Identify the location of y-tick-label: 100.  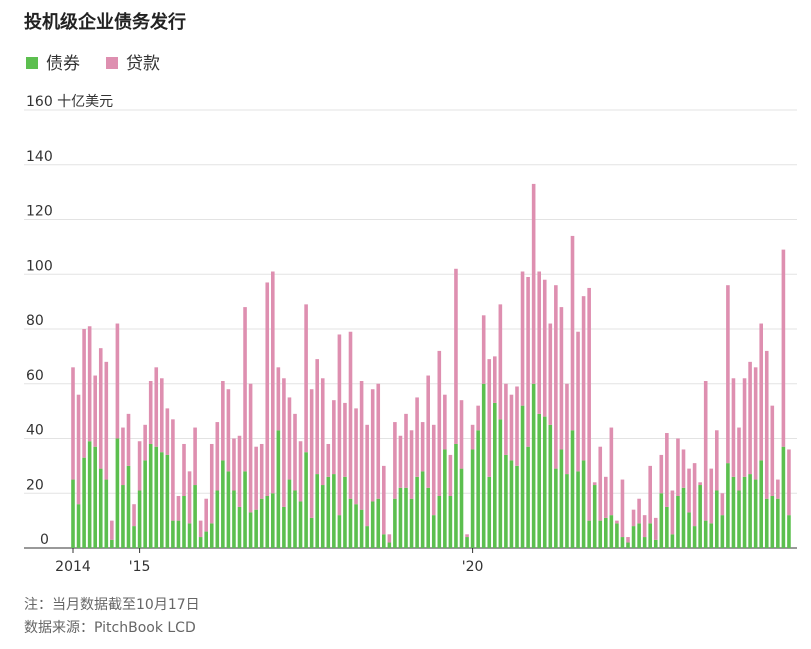
(39, 266).